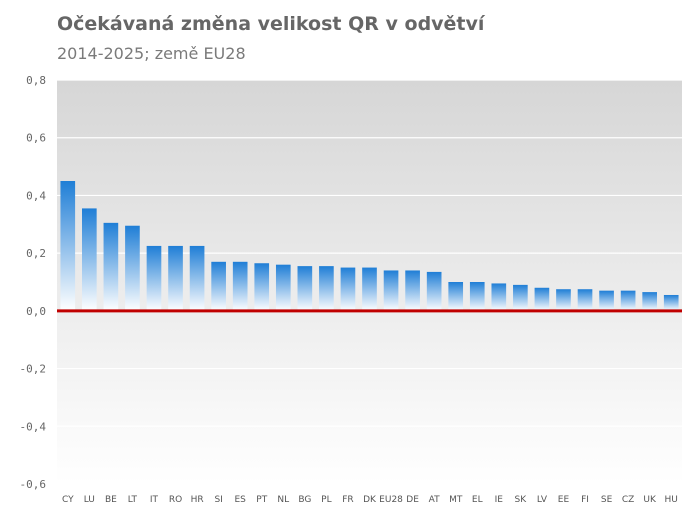 This screenshot has width=697, height=527. Describe the element at coordinates (197, 278) in the screenshot. I see `bar-hr` at that location.